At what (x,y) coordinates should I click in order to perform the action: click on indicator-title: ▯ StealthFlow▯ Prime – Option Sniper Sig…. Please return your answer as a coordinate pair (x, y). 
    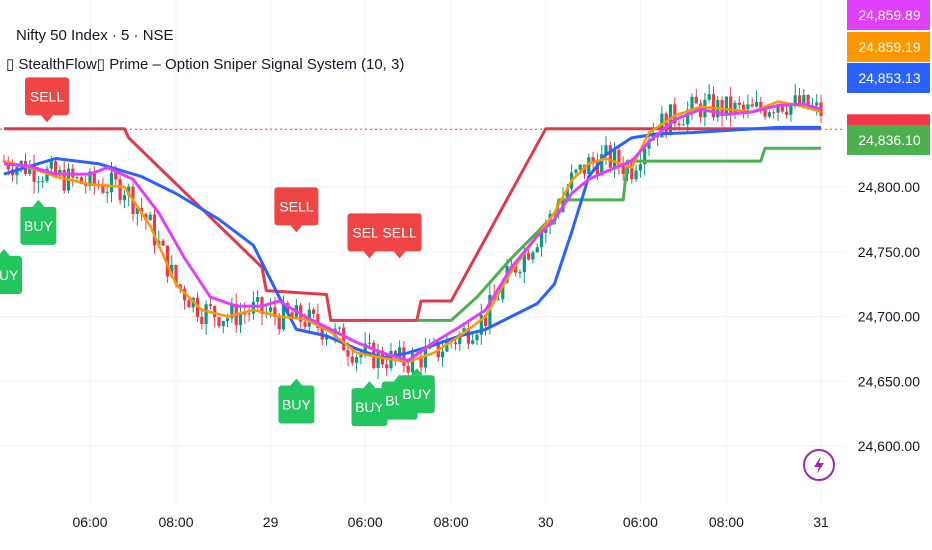
    Looking at the image, I should click on (205, 64).